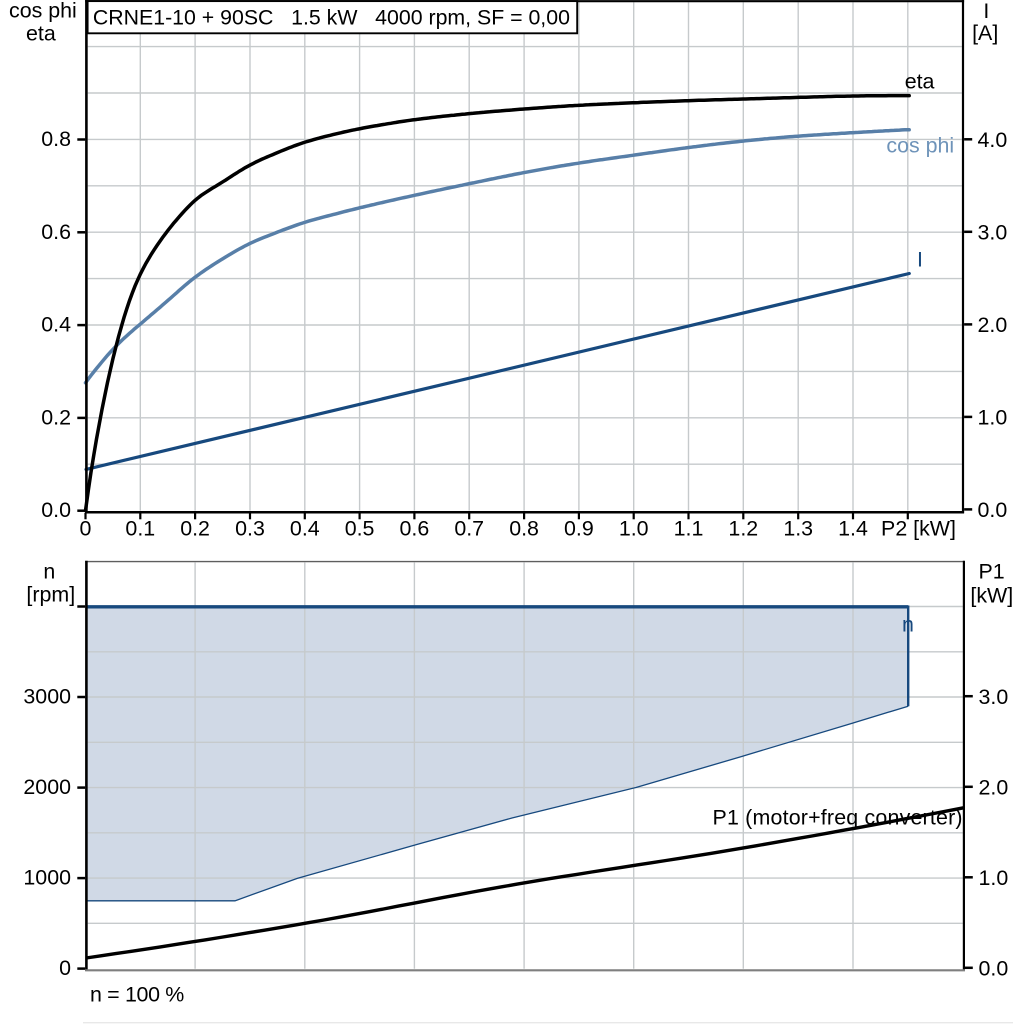 The height and width of the screenshot is (1024, 1024). I want to click on svg-text: 0.5, so click(360, 528).